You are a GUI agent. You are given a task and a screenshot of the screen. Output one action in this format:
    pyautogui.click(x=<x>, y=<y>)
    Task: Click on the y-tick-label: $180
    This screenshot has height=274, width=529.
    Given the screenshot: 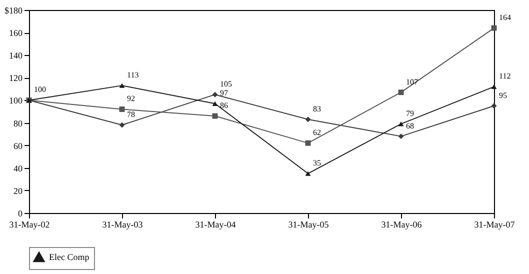 What is the action you would take?
    pyautogui.click(x=13, y=11)
    